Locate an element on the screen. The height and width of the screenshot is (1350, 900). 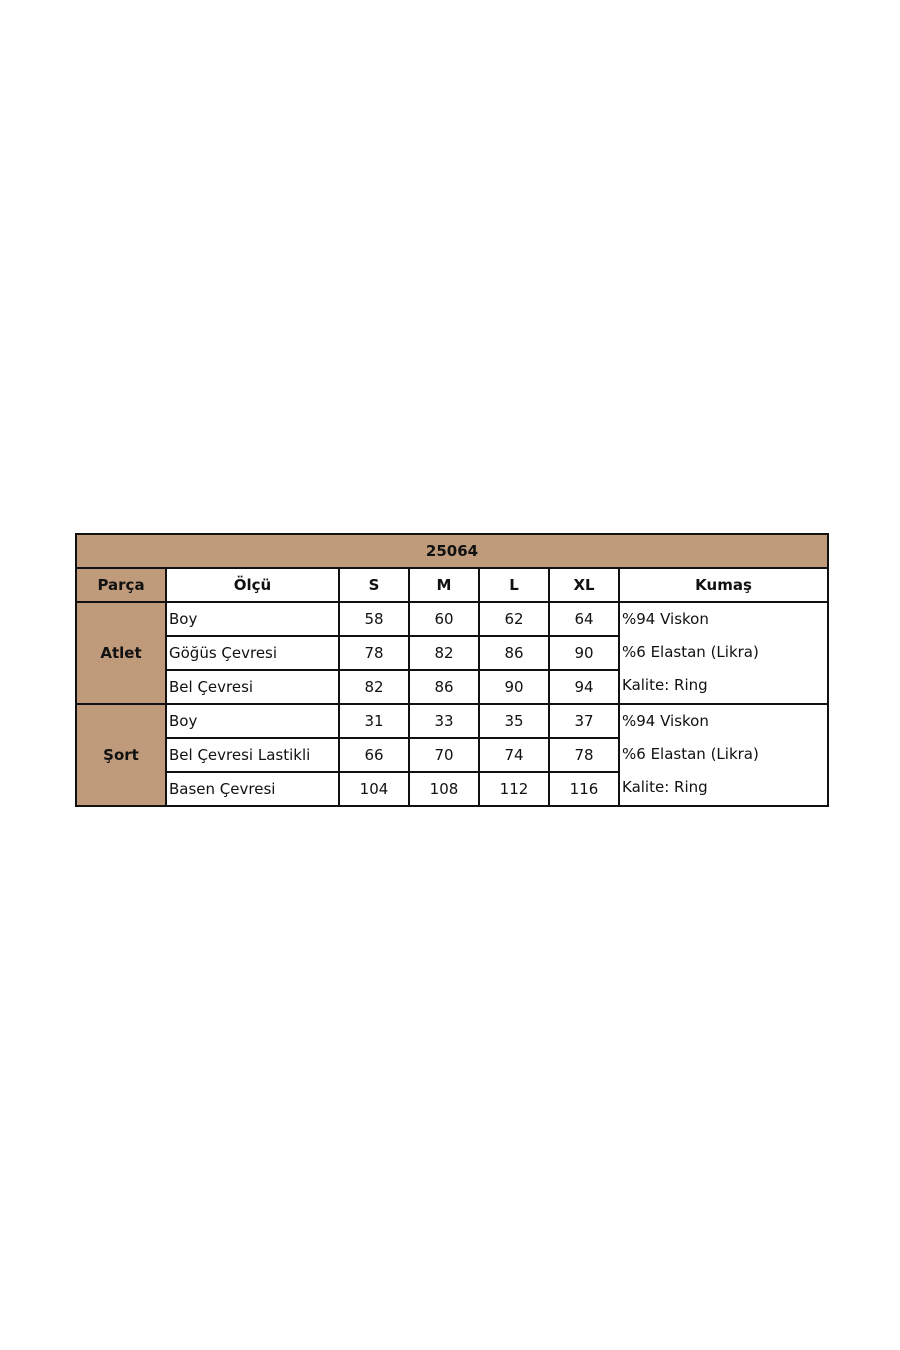
header-size-m: M is located at coordinates (444, 585).